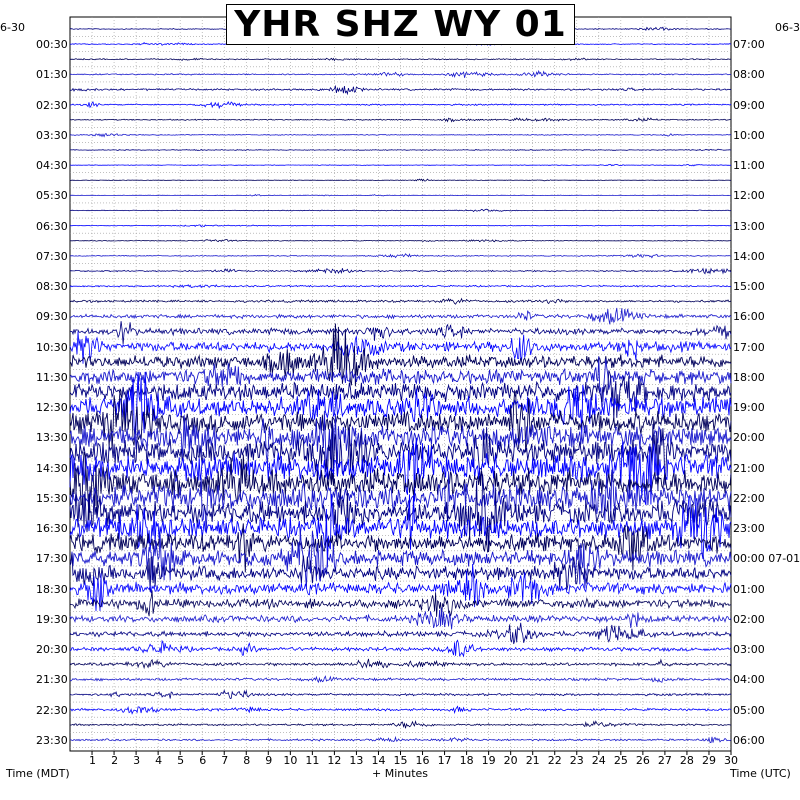 The image size is (800, 800). I want to click on right-time-label: 23:00, so click(749, 529).